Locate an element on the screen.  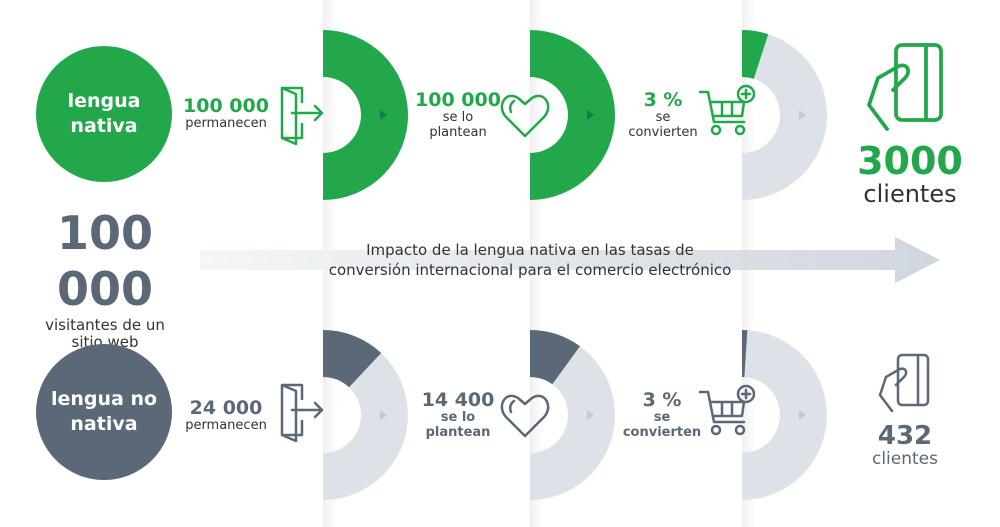
non-native-language-circle: lengua no nativa is located at coordinates (104, 412).